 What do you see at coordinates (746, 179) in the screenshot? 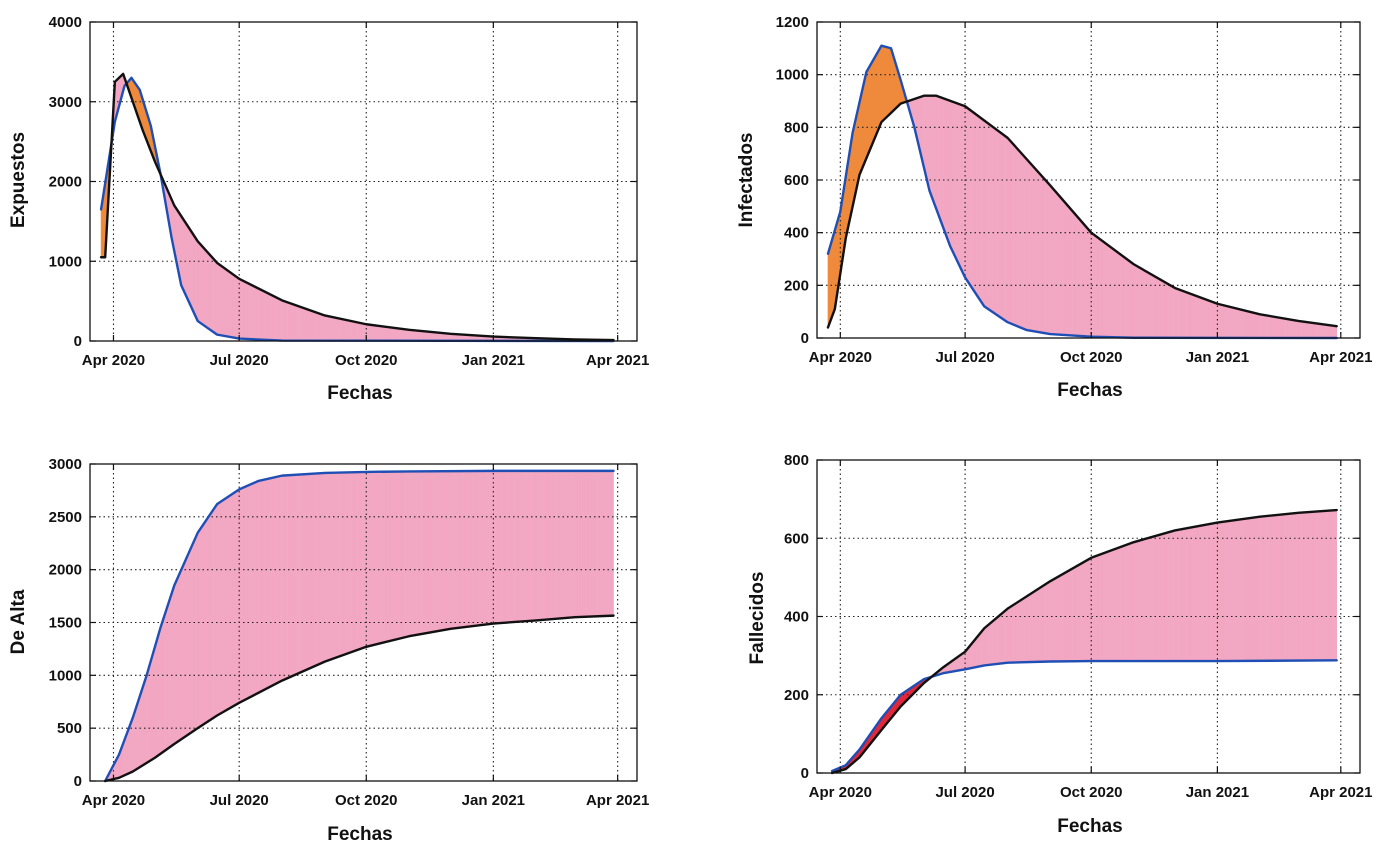
I see `y-axis-title: Infectados` at bounding box center [746, 179].